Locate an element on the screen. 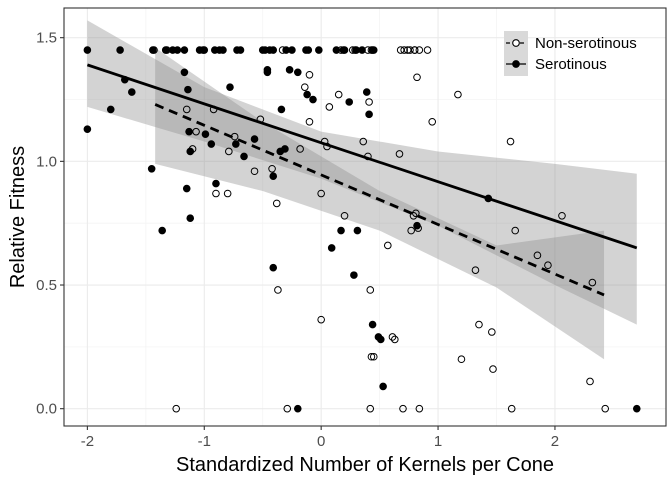  x-tick-label: 1 is located at coordinates (438, 441).